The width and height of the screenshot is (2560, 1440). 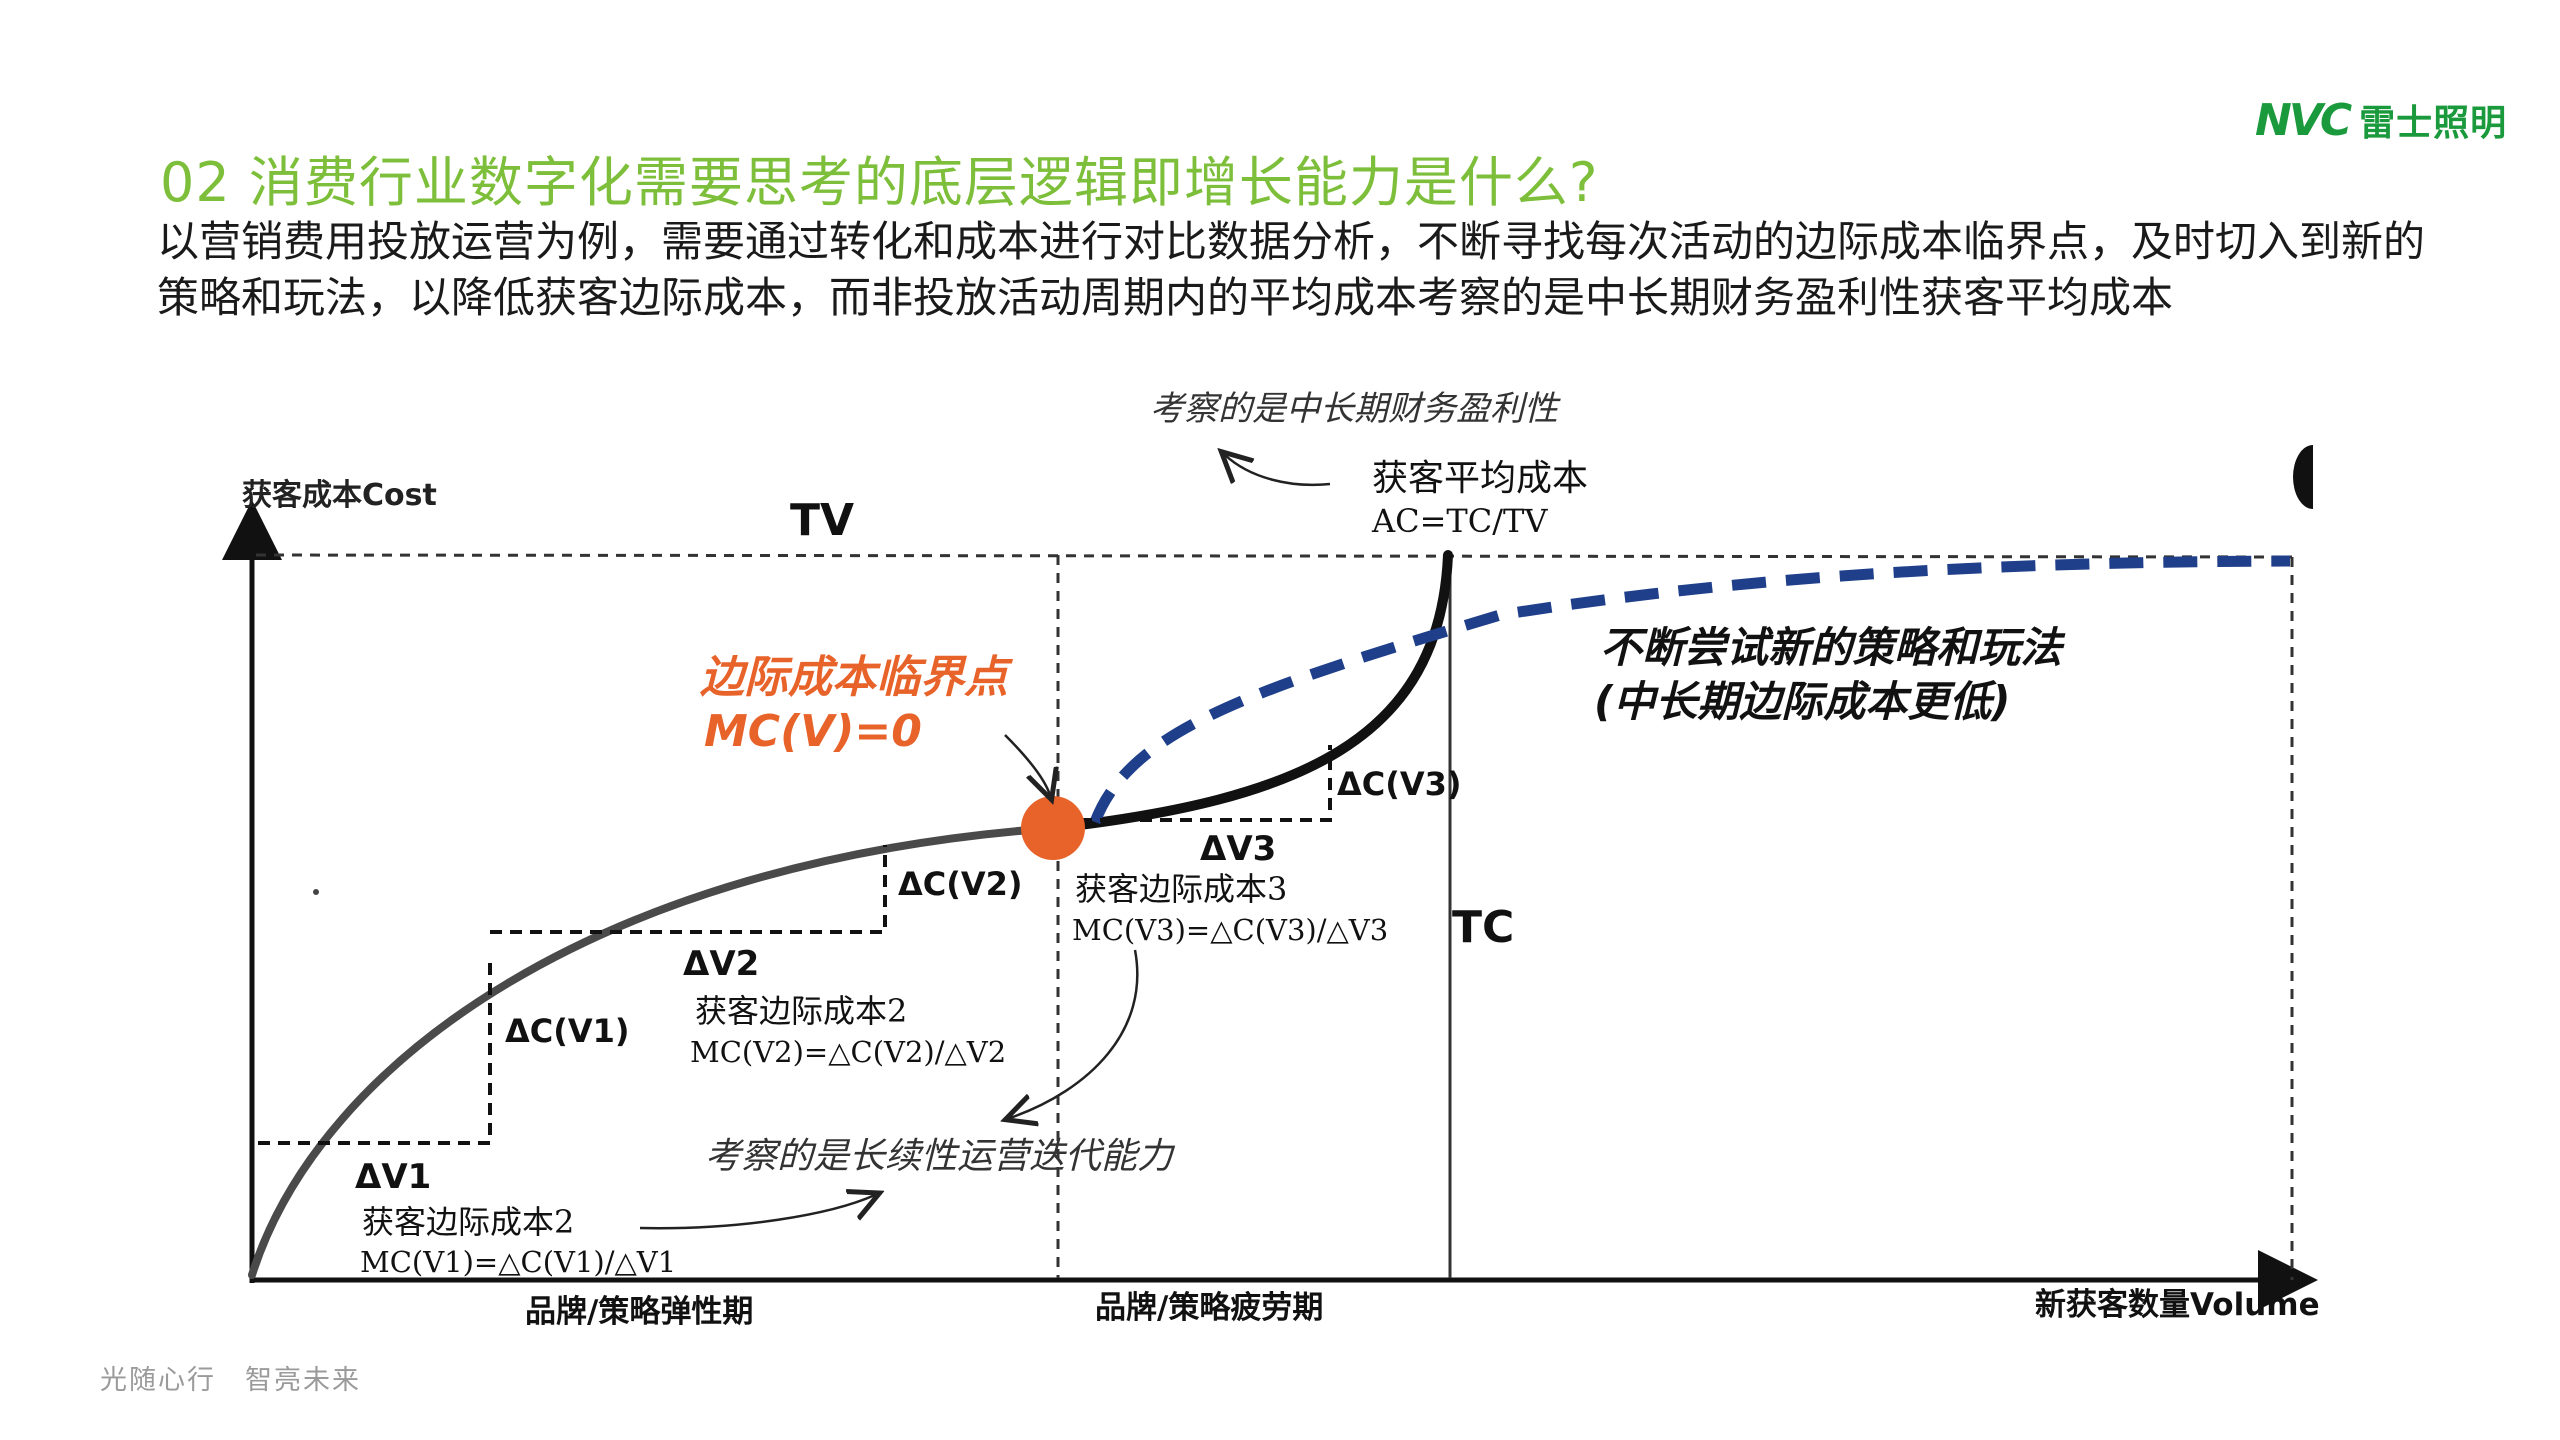 What do you see at coordinates (960, 884) in the screenshot?
I see `dc-v2-label: ΔC(V2)` at bounding box center [960, 884].